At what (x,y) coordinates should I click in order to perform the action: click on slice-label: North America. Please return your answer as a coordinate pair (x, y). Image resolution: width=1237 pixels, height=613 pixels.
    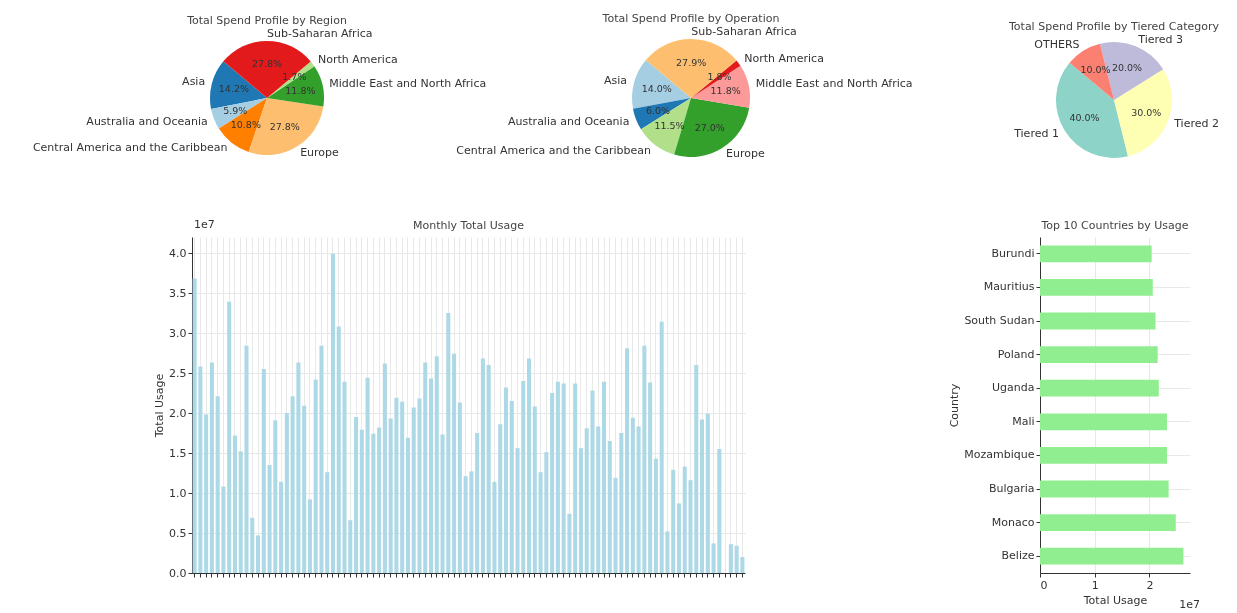
    Looking at the image, I should click on (358, 59).